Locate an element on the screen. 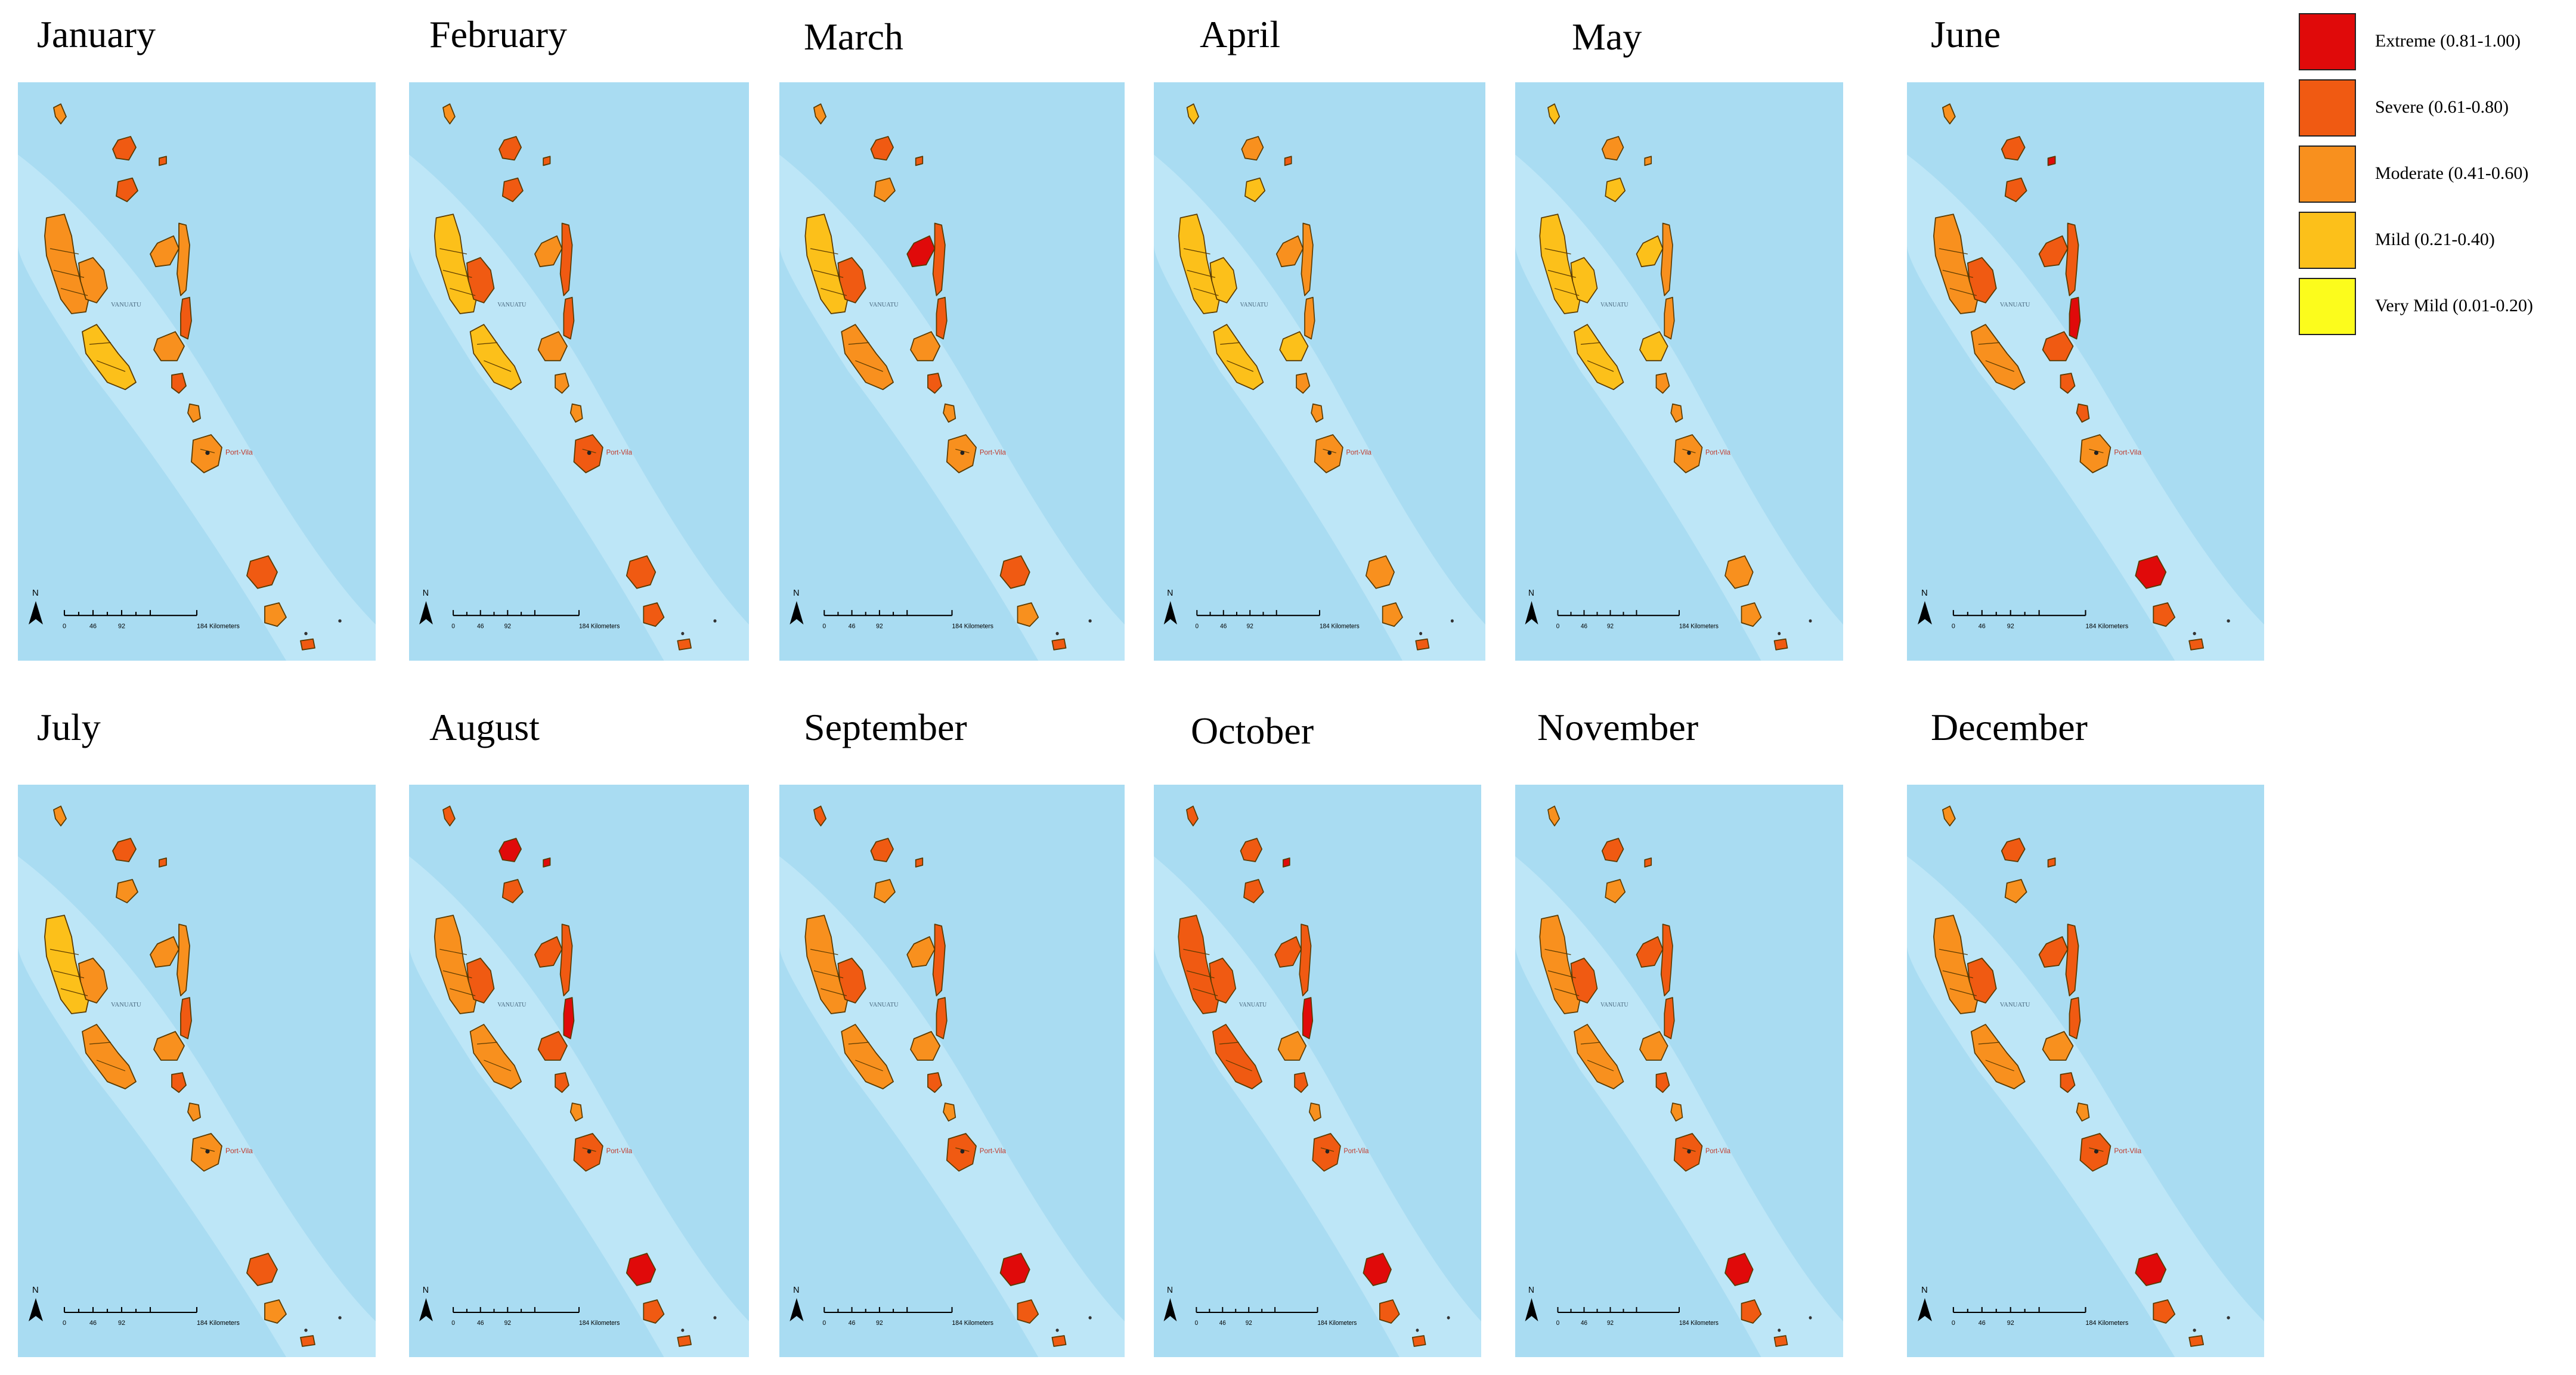 Image resolution: width=2576 pixels, height=1375 pixels. map-panel-march: Port-Vila VANUATU N 0 46 92 184 Kilometers is located at coordinates (952, 372).